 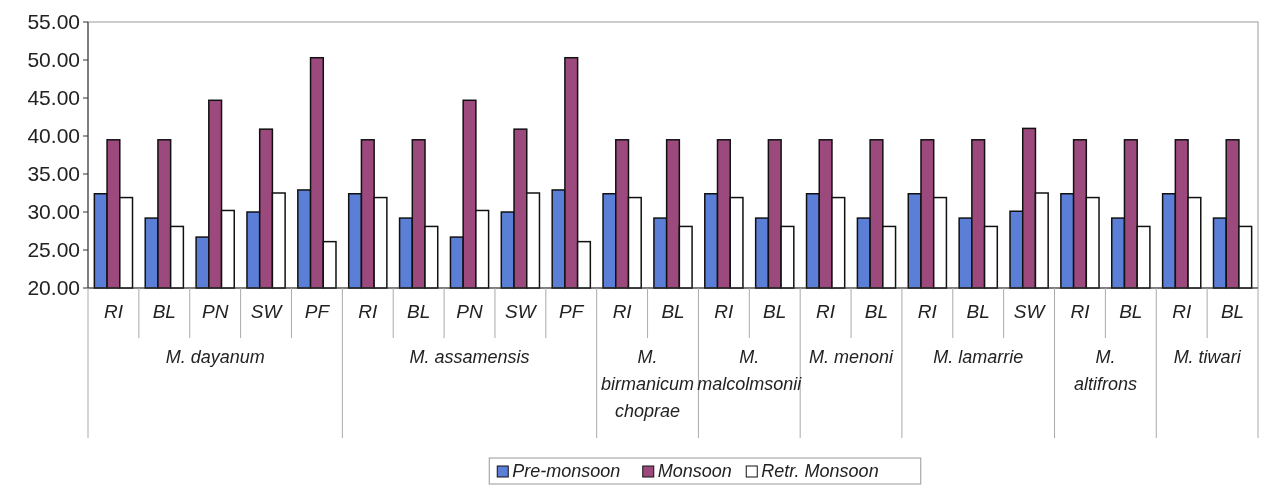 What do you see at coordinates (53, 212) in the screenshot?
I see `y-tick-label: 30.00` at bounding box center [53, 212].